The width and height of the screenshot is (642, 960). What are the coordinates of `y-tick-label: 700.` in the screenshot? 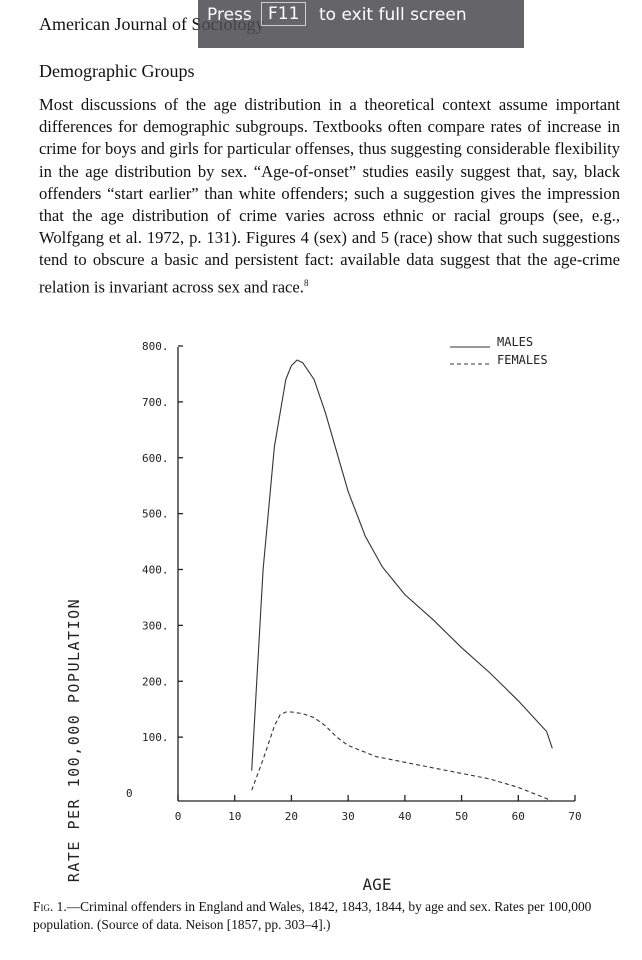 It's located at (155, 402).